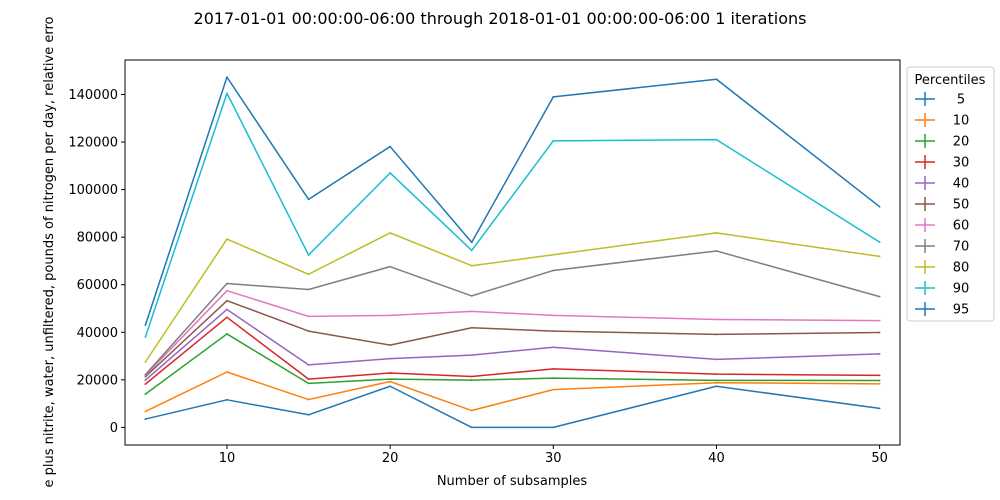 Image resolution: width=1000 pixels, height=500 pixels. Describe the element at coordinates (942, 268) in the screenshot. I see `legend-item-80: 80` at that location.